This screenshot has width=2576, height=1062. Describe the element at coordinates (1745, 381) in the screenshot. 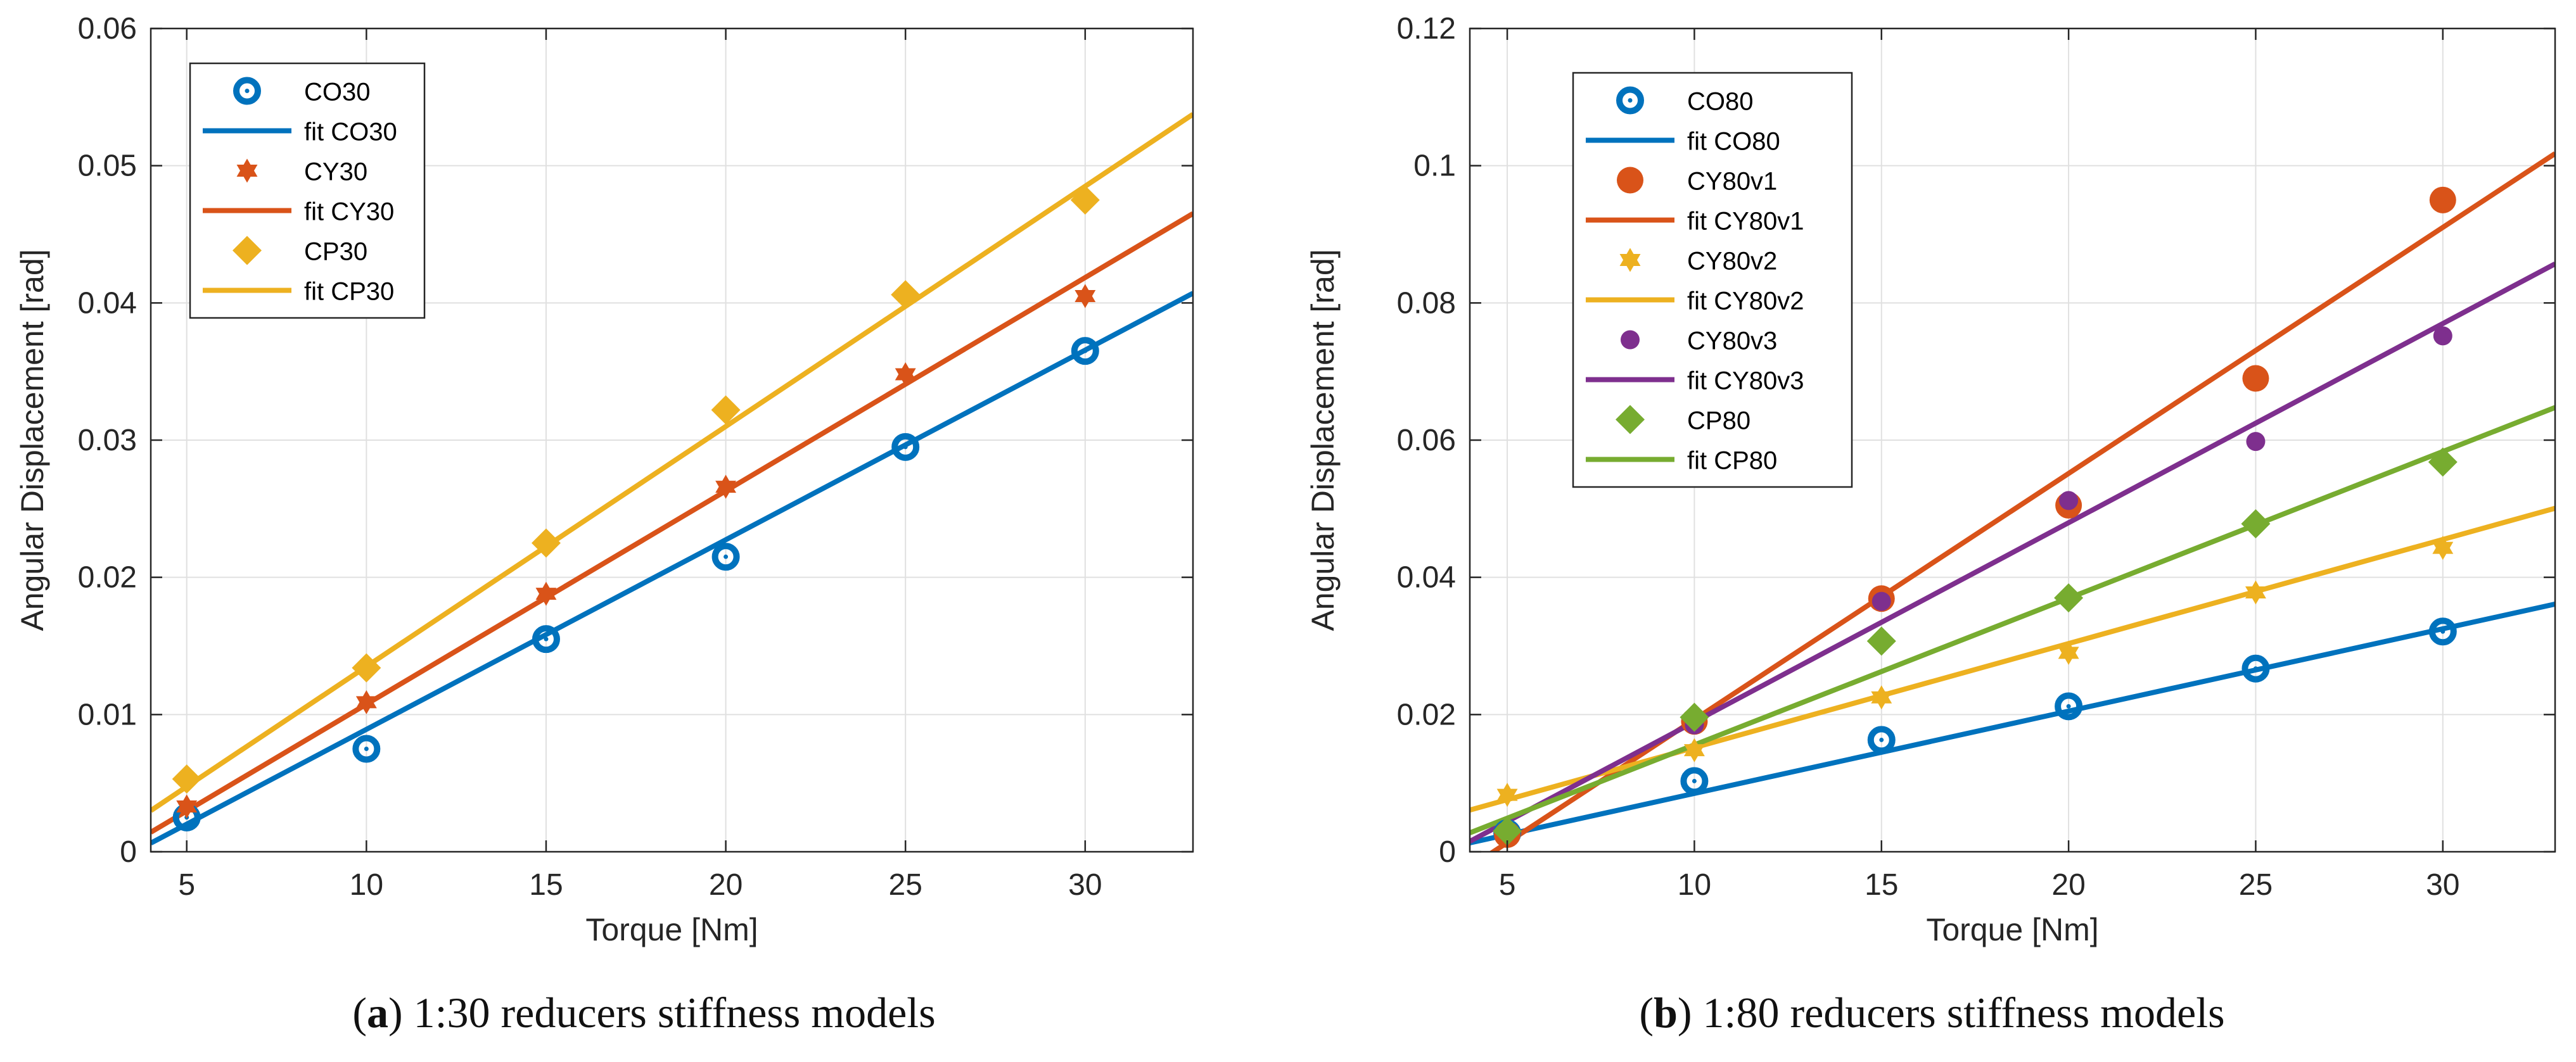

I see `legend-fit-label-b-cy80v3: fit CY80v3` at that location.